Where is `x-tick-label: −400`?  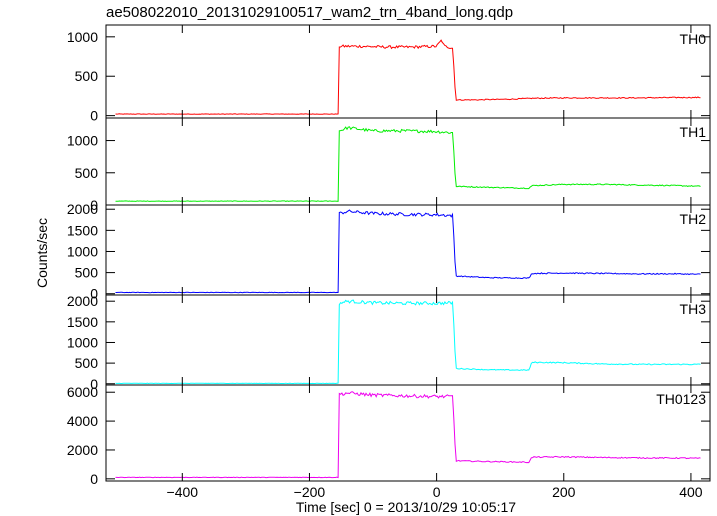 x-tick-label: −400 is located at coordinates (183, 492).